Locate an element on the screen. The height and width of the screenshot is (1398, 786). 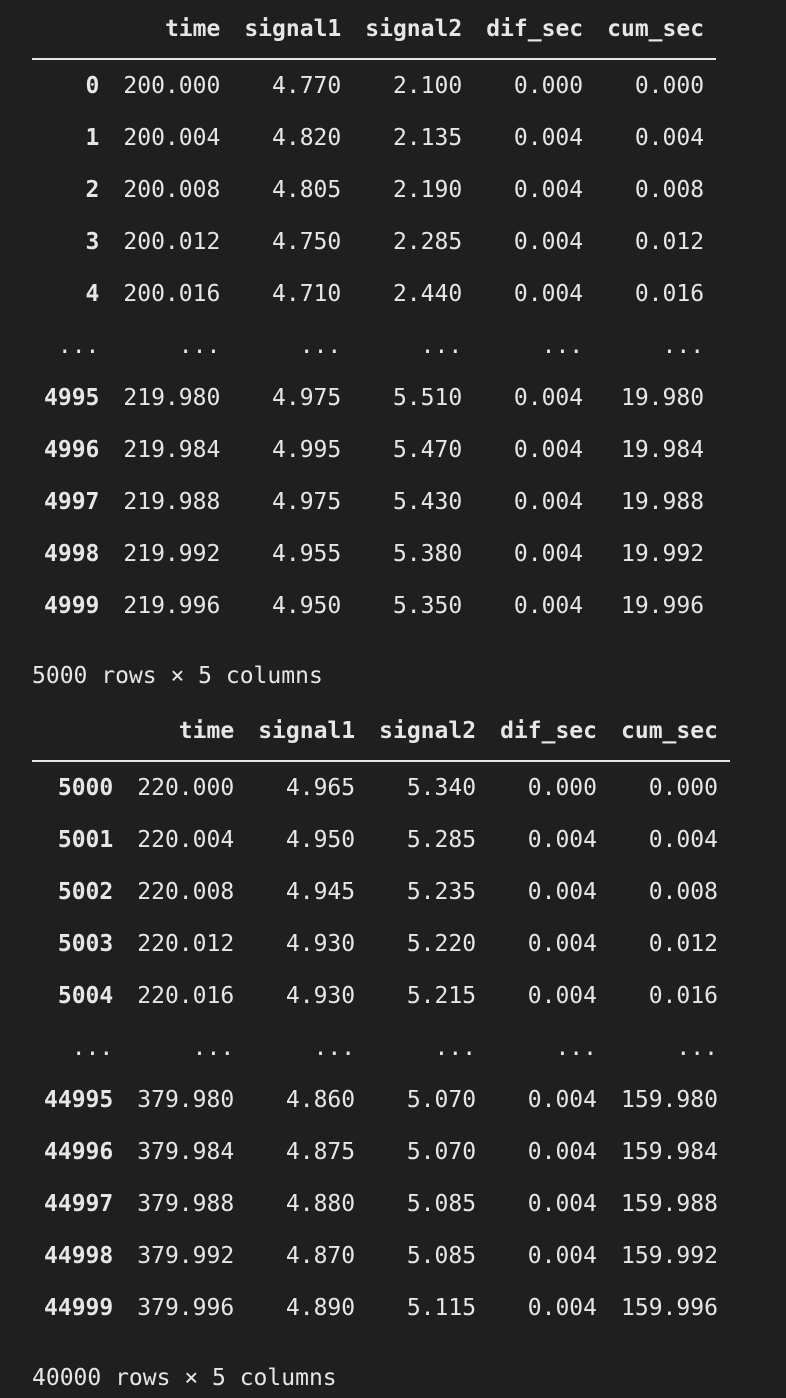
row-index: 4997 is located at coordinates (72, 502).